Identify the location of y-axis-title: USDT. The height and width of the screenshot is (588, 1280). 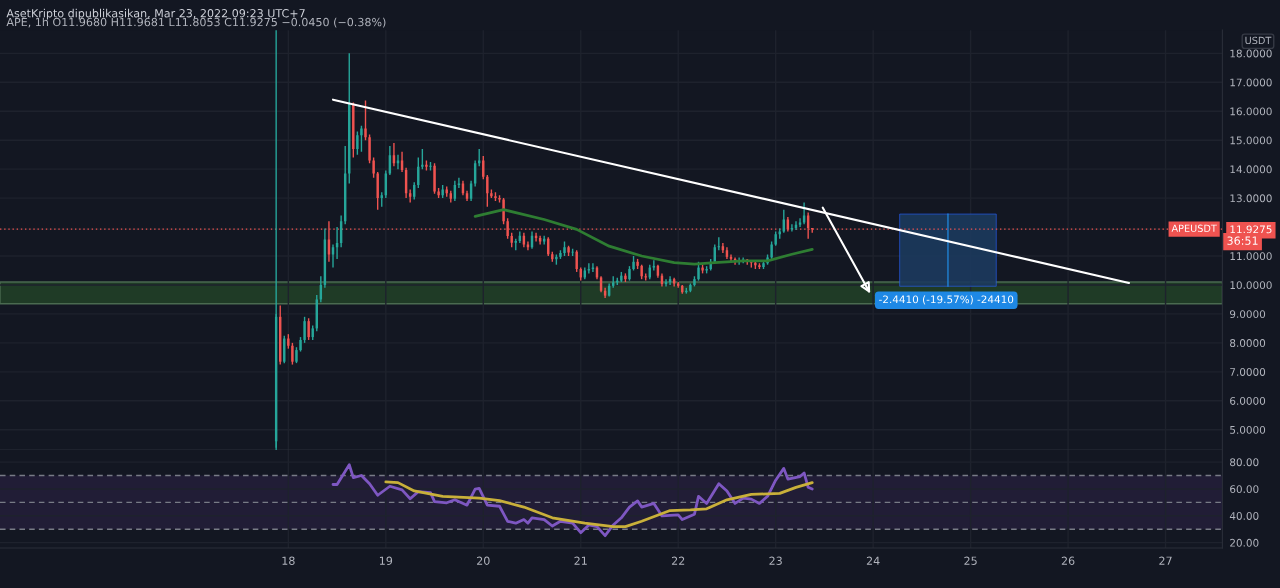
(1258, 40).